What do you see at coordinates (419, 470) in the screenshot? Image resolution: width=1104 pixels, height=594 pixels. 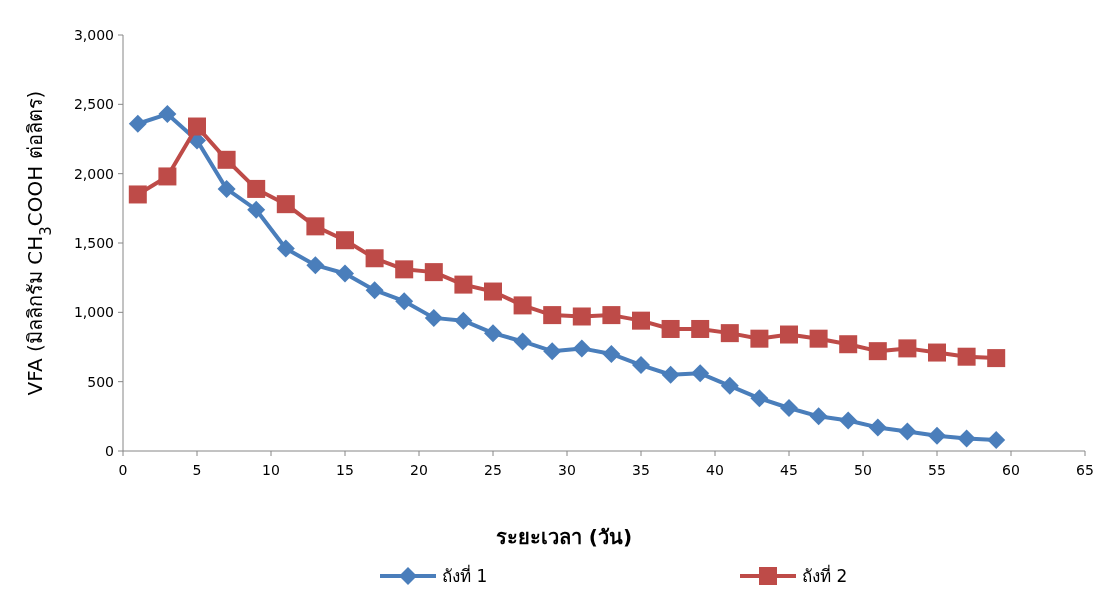 I see `x-tick-label: 20` at bounding box center [419, 470].